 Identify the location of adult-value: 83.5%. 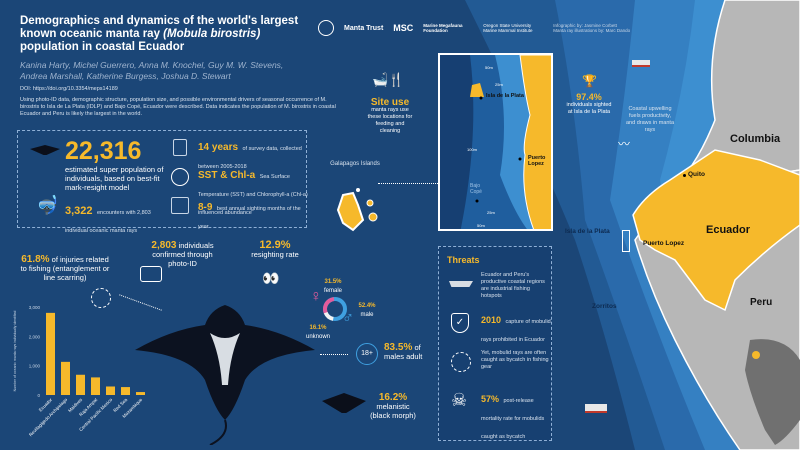
(398, 347).